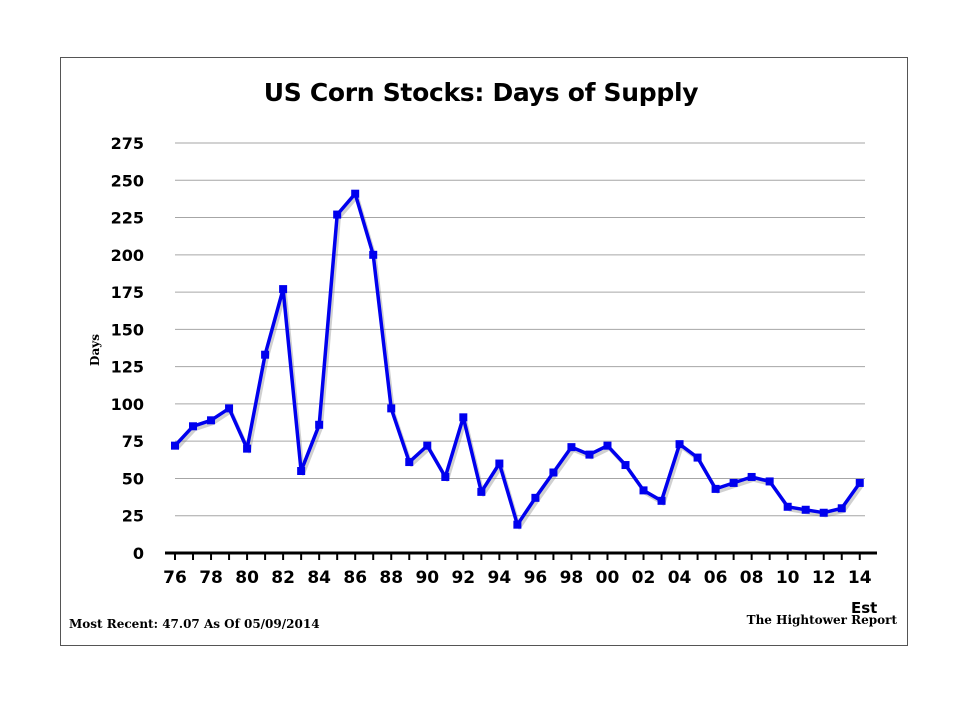  Describe the element at coordinates (481, 92) in the screenshot. I see `chart-title: US Corn Stocks: Days of Supply` at that location.